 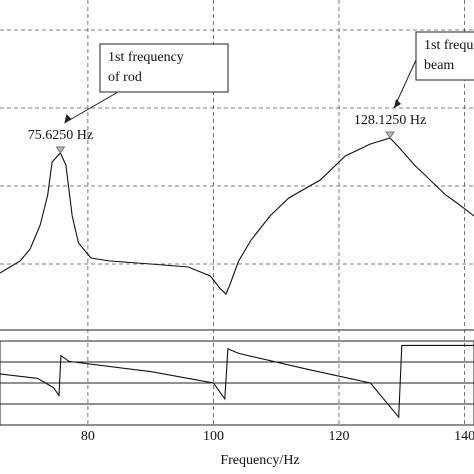 What do you see at coordinates (339, 436) in the screenshot?
I see `x-tick-label: 120` at bounding box center [339, 436].